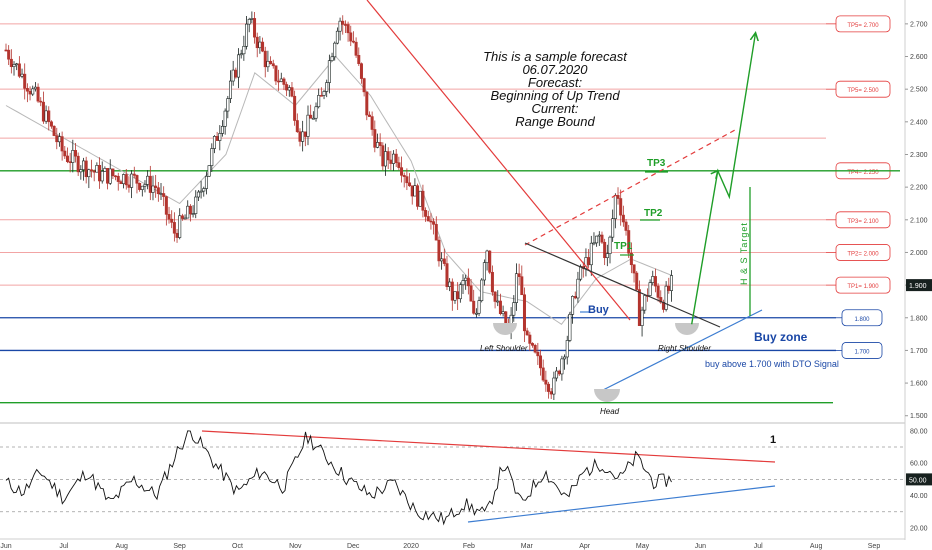  I want to click on head-marker, so click(607, 395).